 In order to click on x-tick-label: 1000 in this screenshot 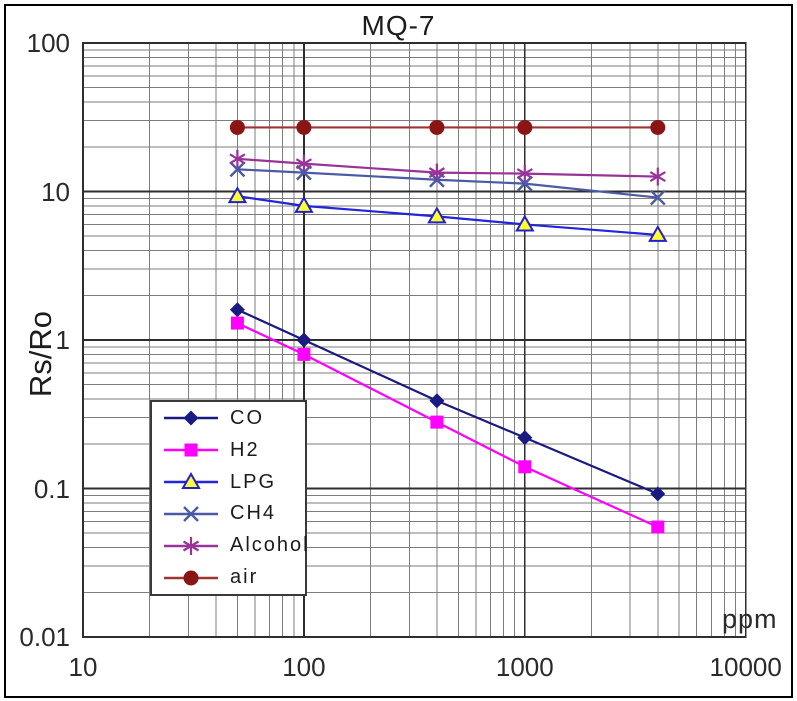, I will do `click(524, 667)`.